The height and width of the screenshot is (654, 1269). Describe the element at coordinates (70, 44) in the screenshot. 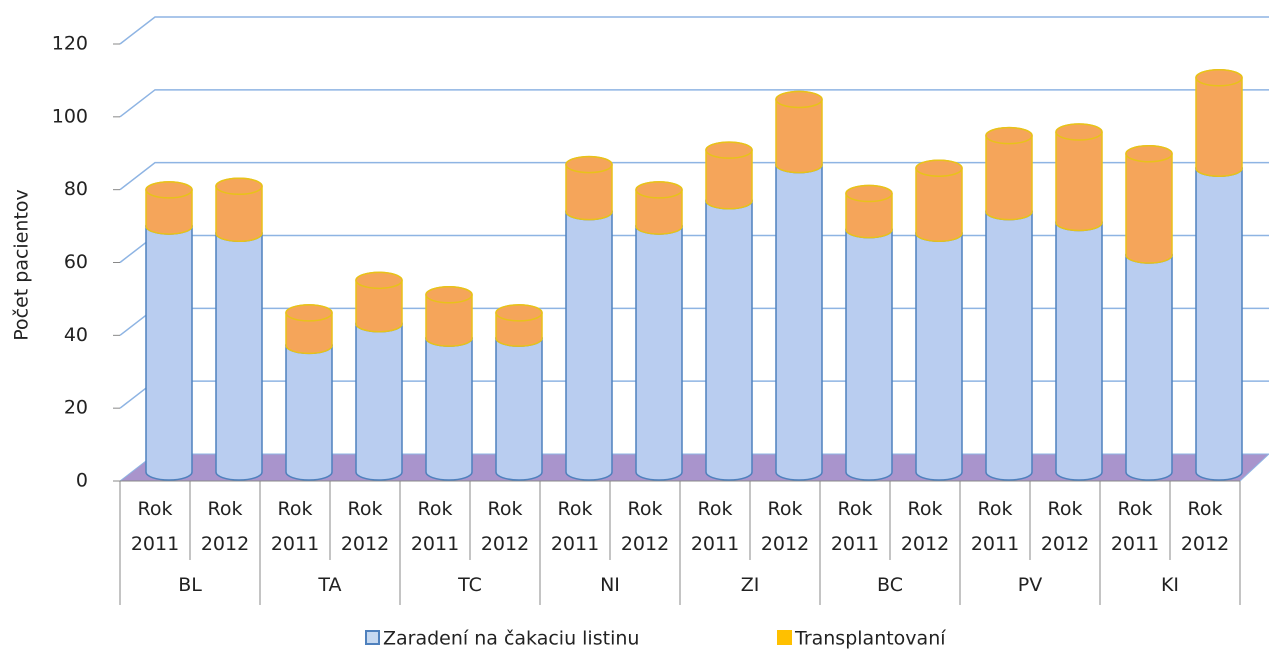

I see `y-tick-label: 120` at that location.